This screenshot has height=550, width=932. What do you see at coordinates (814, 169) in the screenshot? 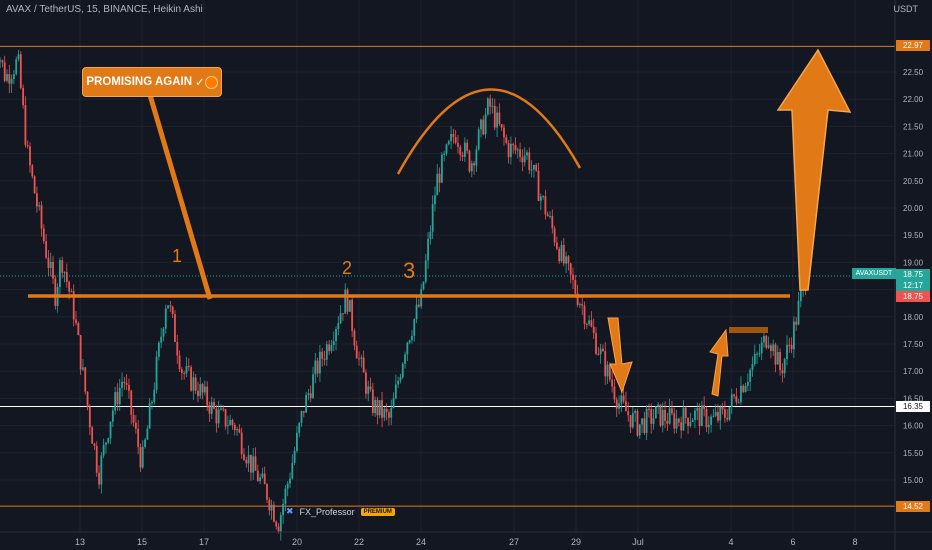
I see `big-up-arrow-icon` at bounding box center [814, 169].